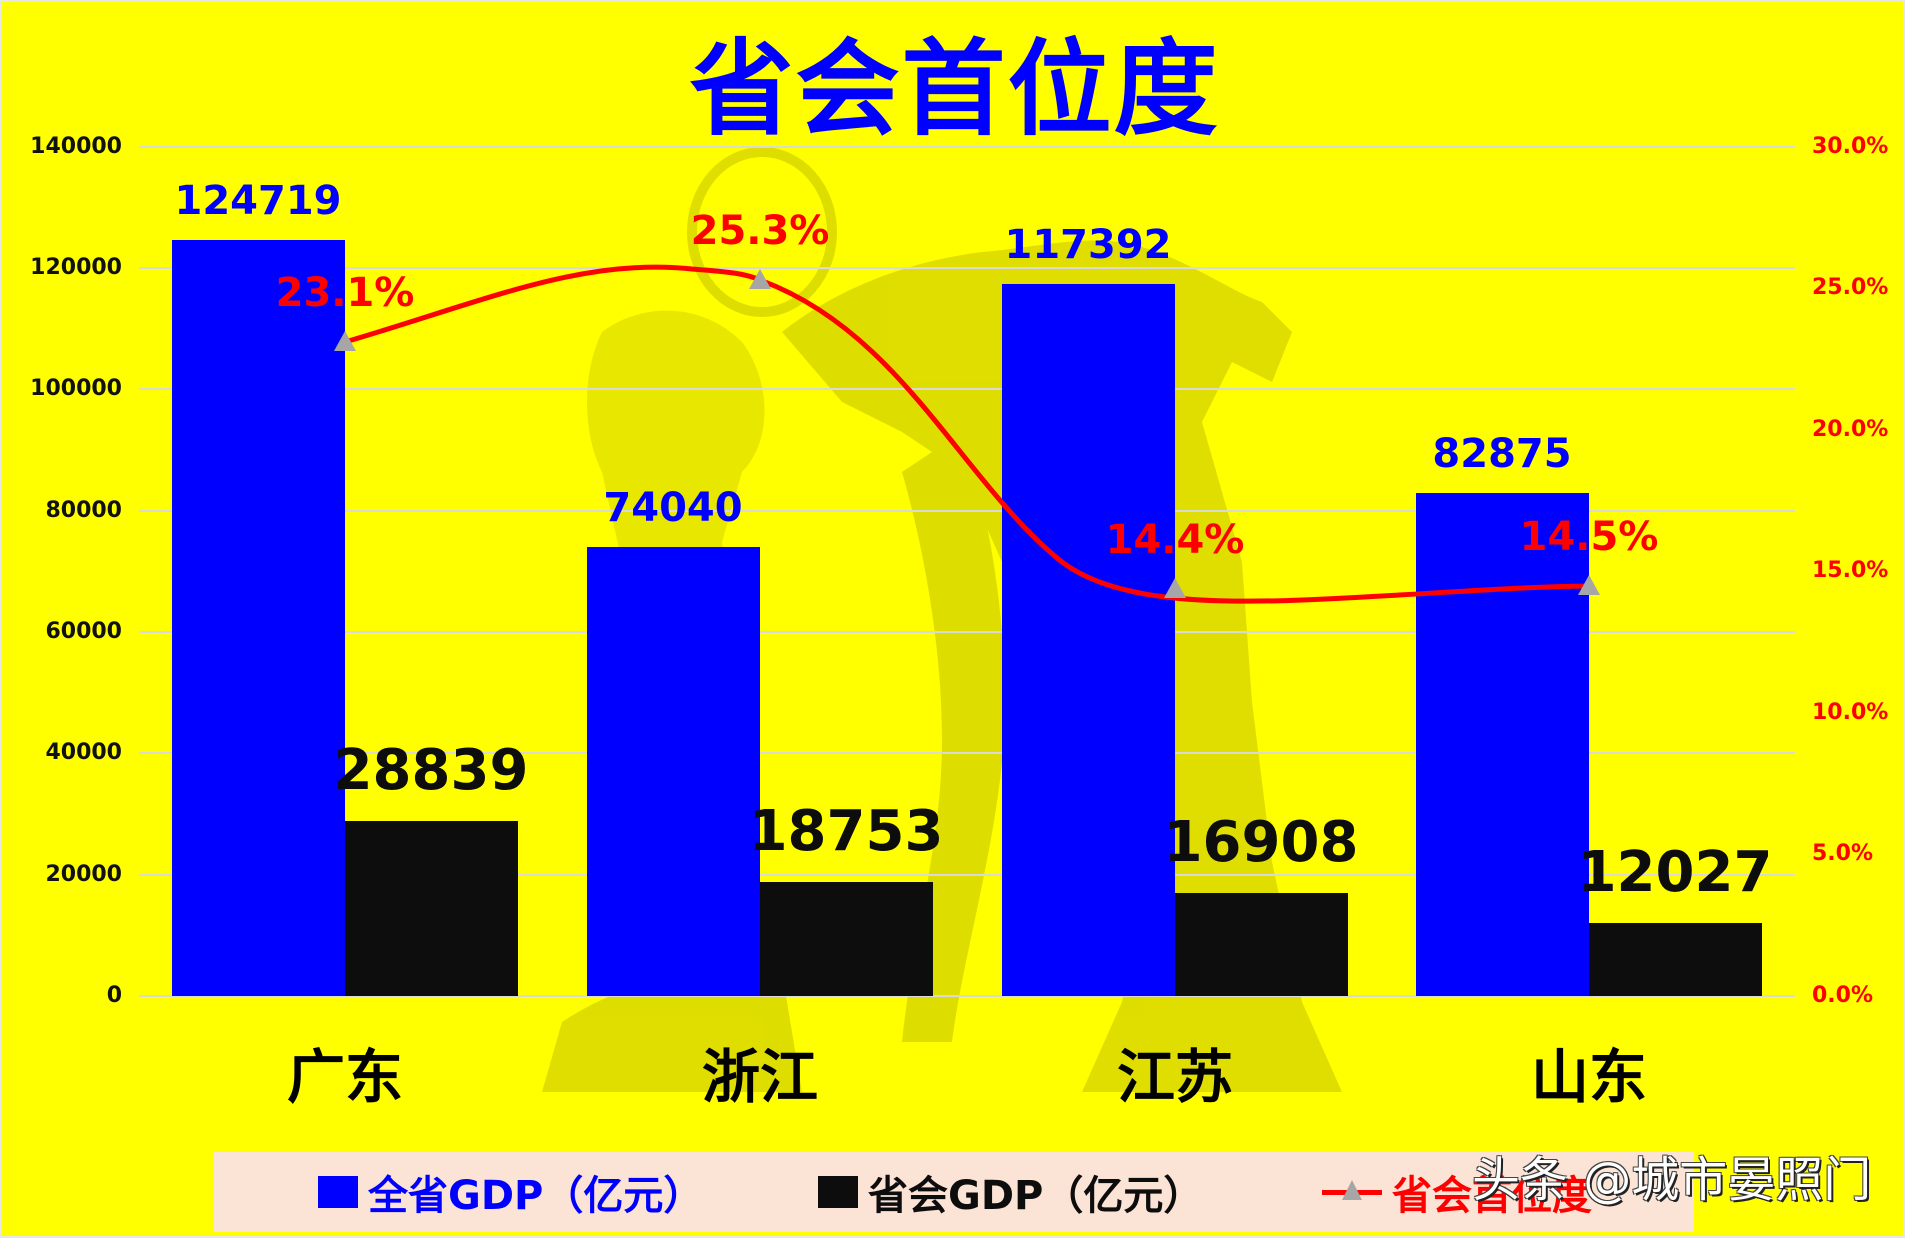 The width and height of the screenshot is (1905, 1238). What do you see at coordinates (1850, 570) in the screenshot?
I see `right-axis-tick: 15.0%` at bounding box center [1850, 570].